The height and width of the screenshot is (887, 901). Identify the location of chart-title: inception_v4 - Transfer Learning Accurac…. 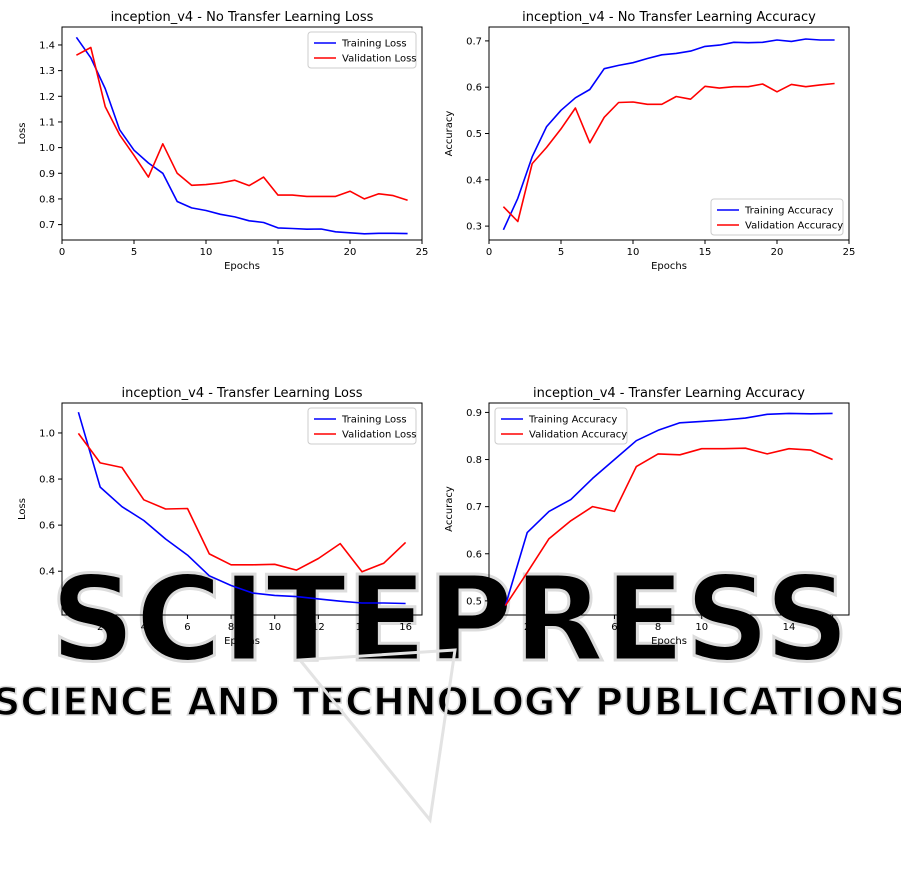
(669, 393).